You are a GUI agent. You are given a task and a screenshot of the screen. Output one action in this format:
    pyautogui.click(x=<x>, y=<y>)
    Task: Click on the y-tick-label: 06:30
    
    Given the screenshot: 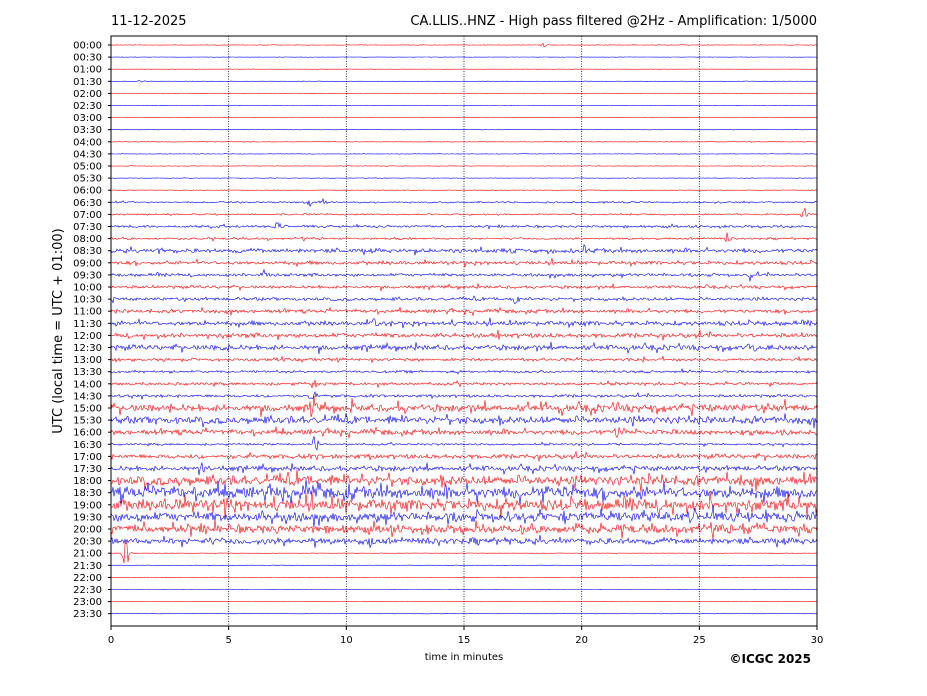 What is the action you would take?
    pyautogui.click(x=87, y=203)
    